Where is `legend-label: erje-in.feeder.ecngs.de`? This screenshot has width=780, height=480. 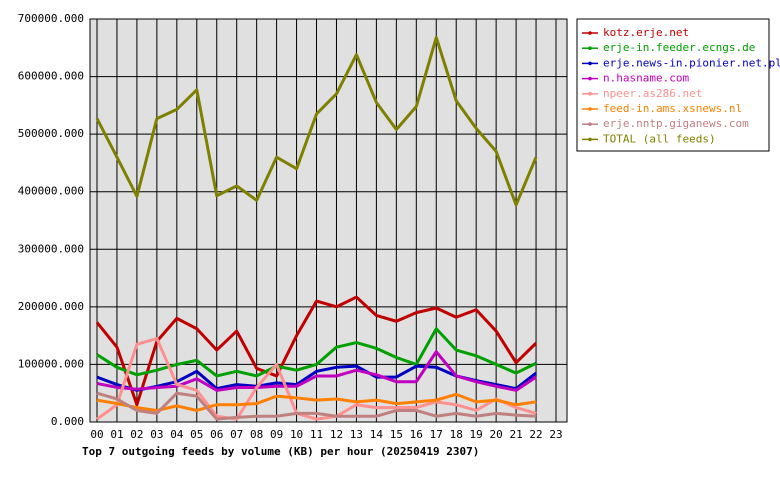
legend-label: erje-in.feeder.ecngs.de is located at coordinates (679, 47).